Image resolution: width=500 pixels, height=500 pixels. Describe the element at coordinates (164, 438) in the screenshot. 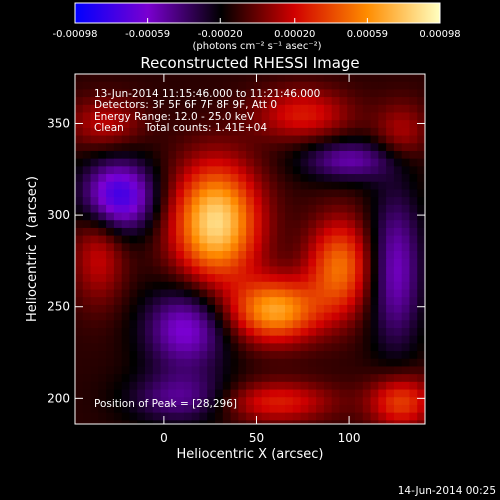

I see `x-tick-label: 0` at that location.